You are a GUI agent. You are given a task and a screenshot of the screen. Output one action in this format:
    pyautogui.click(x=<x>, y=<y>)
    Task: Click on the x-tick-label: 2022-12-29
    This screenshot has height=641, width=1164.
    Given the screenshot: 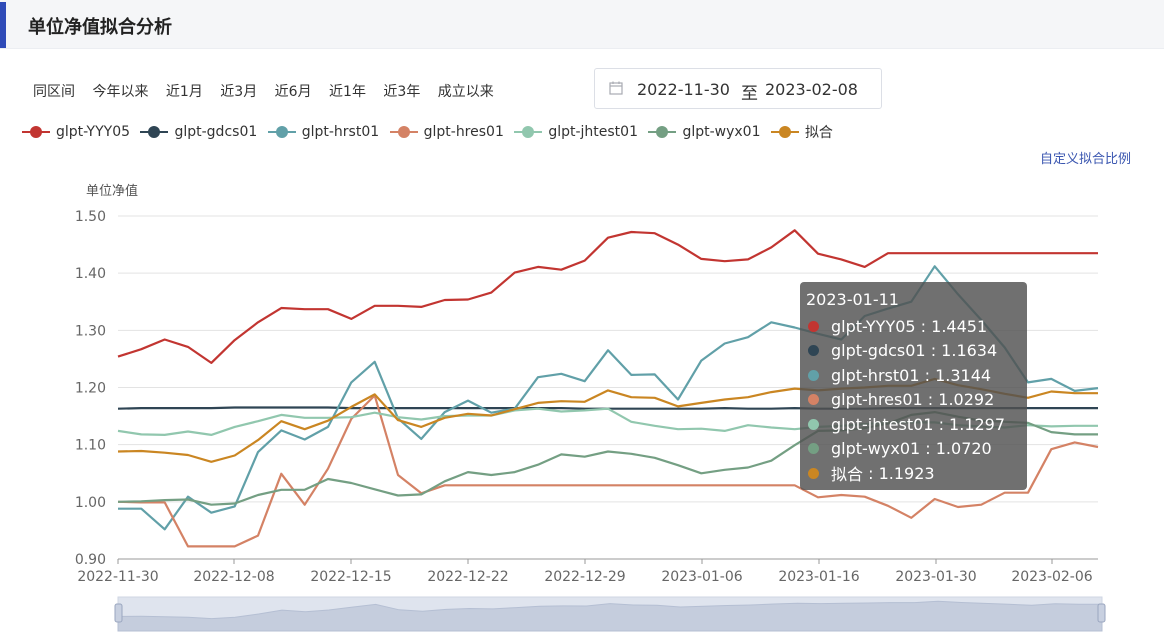 What is the action you would take?
    pyautogui.click(x=584, y=577)
    